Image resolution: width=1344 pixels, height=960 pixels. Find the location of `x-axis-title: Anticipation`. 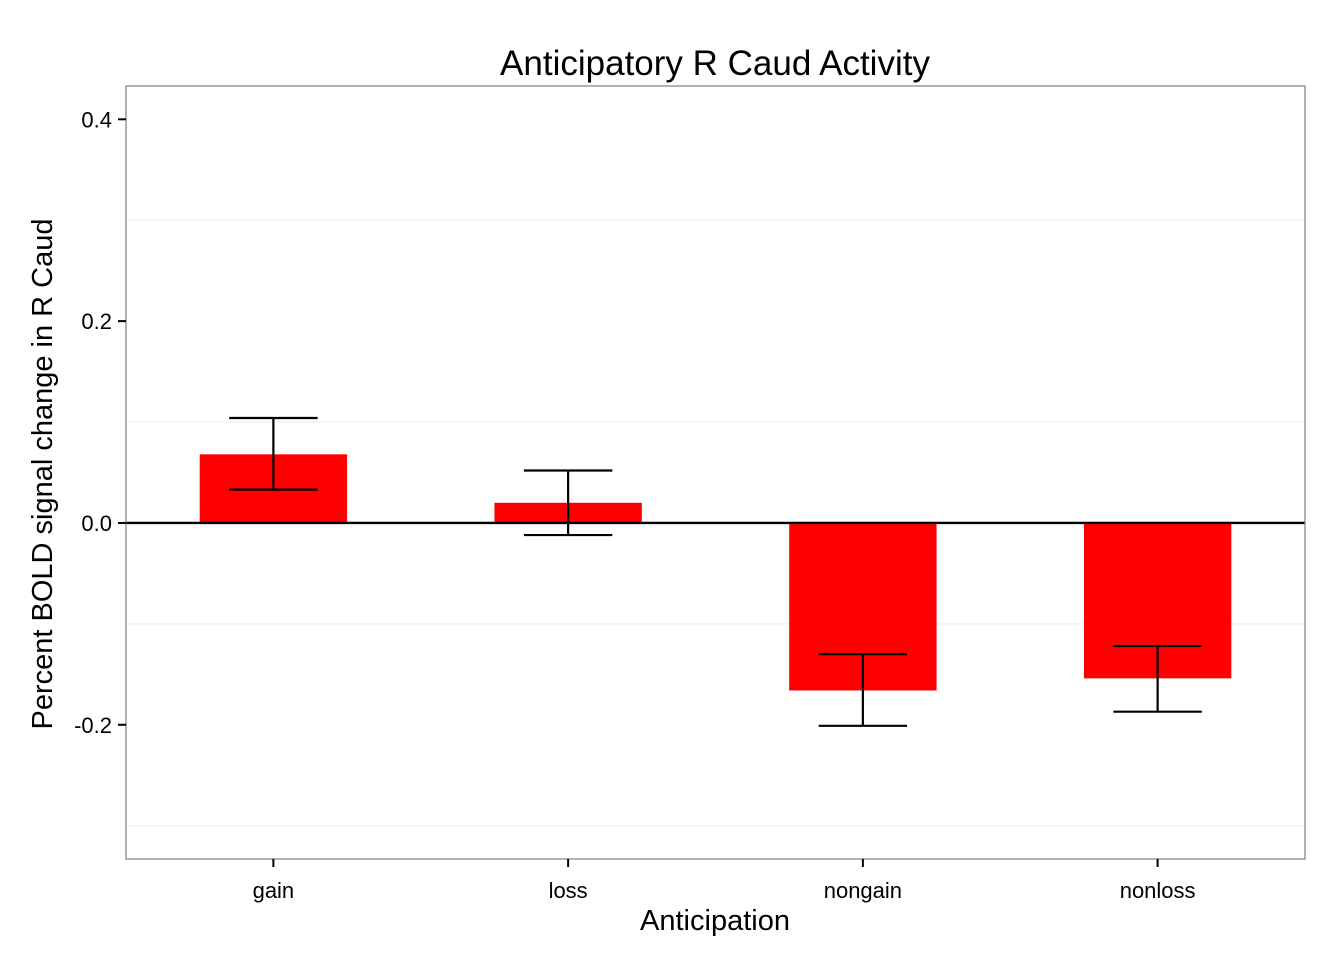

x-axis-title: Anticipation is located at coordinates (715, 921).